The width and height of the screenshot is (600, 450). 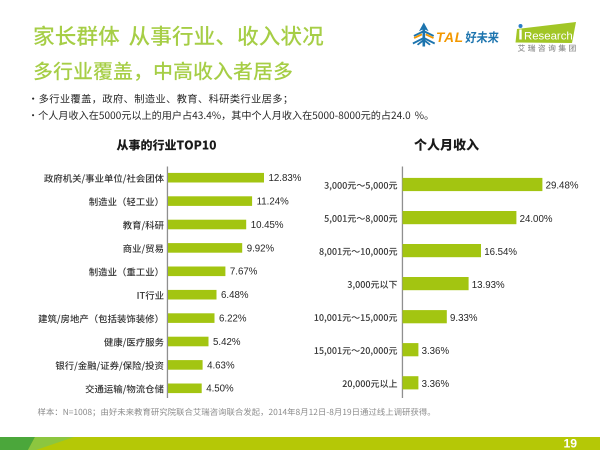 What do you see at coordinates (464, 318) in the screenshot?
I see `svg-text: 9.33%` at bounding box center [464, 318].